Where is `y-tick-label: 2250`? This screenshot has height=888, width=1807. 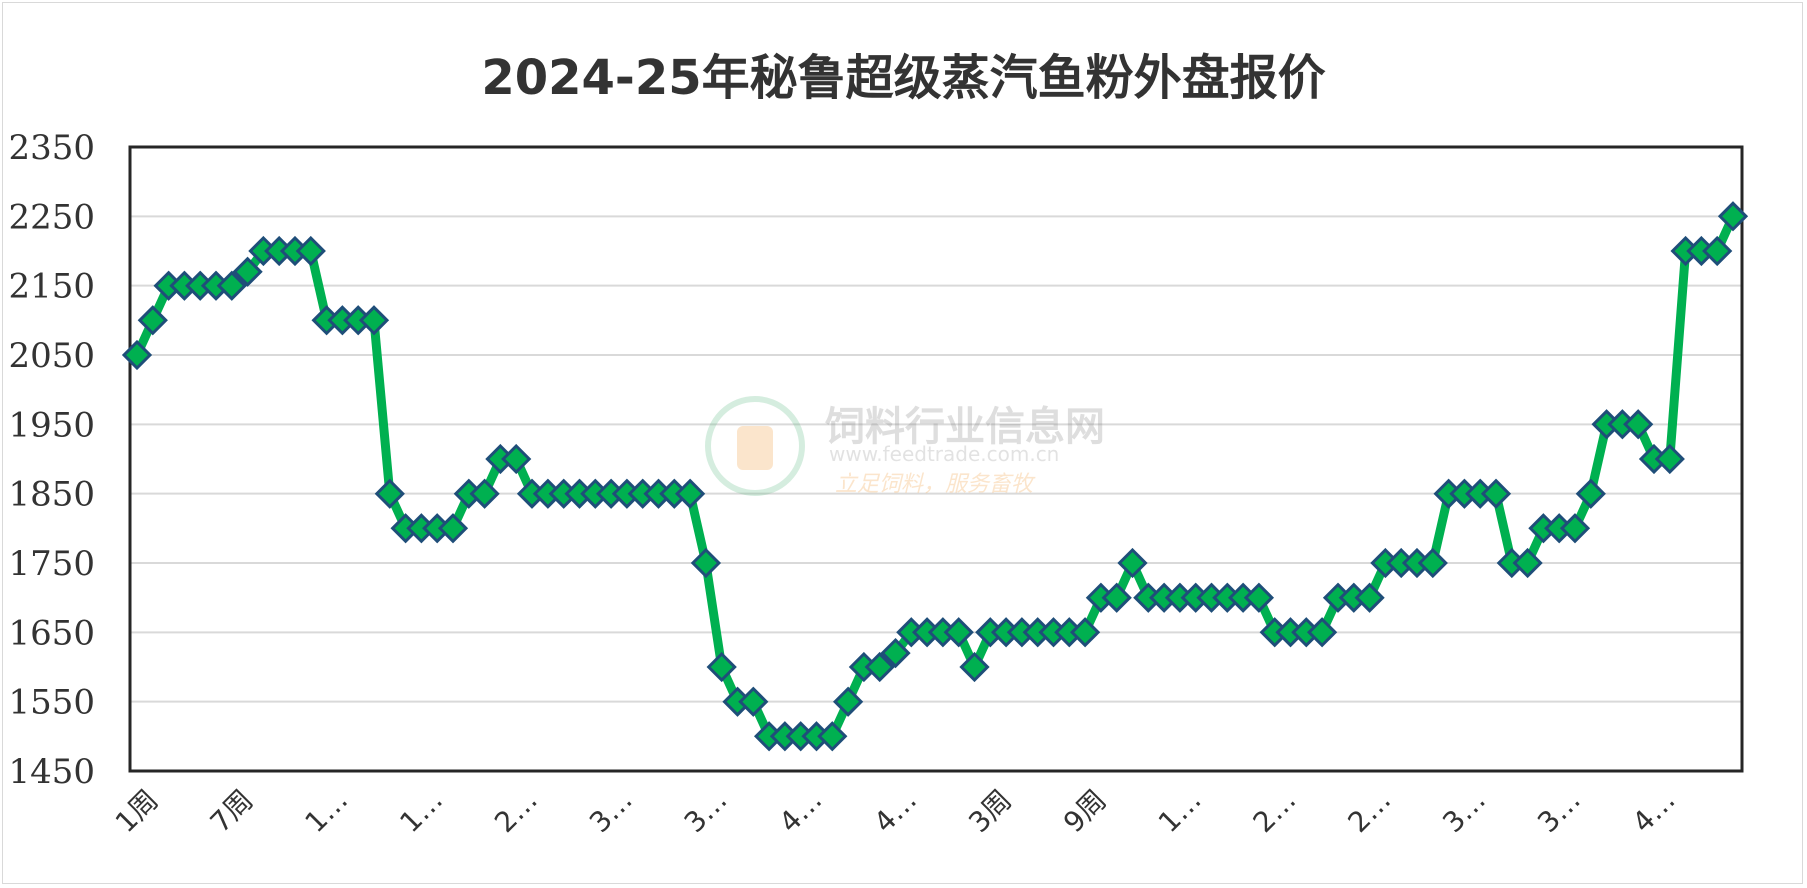
y-tick-label: 2250 is located at coordinates (51, 217).